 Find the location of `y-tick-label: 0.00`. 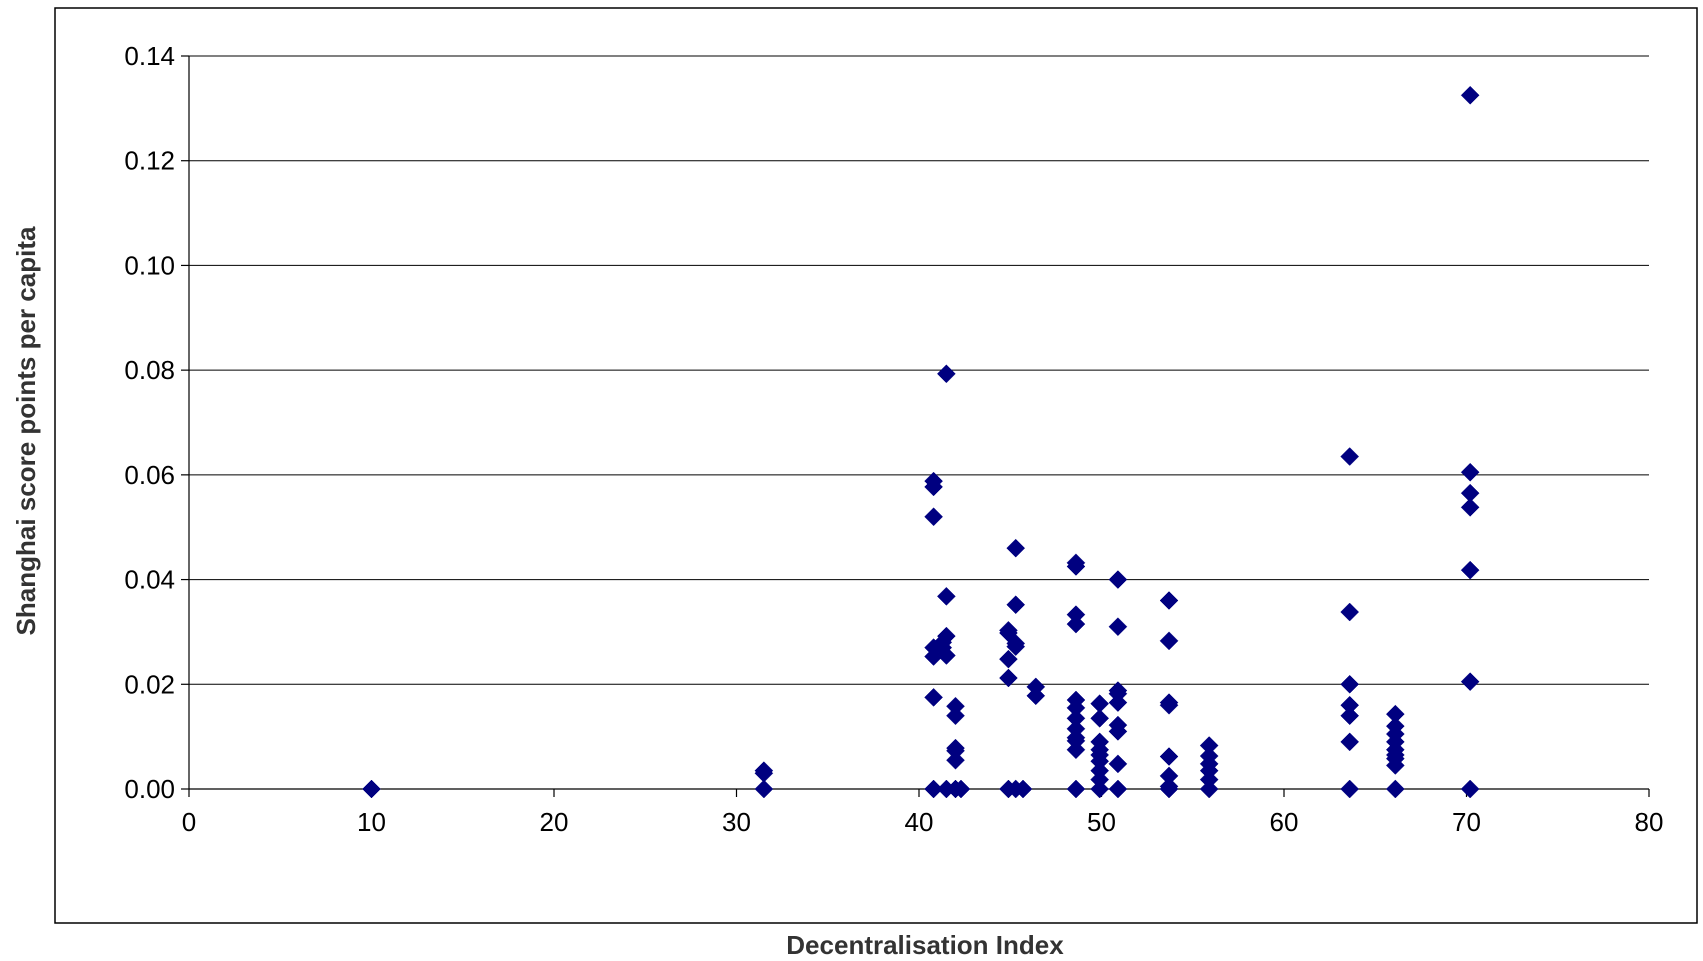

y-tick-label: 0.00 is located at coordinates (149, 789).